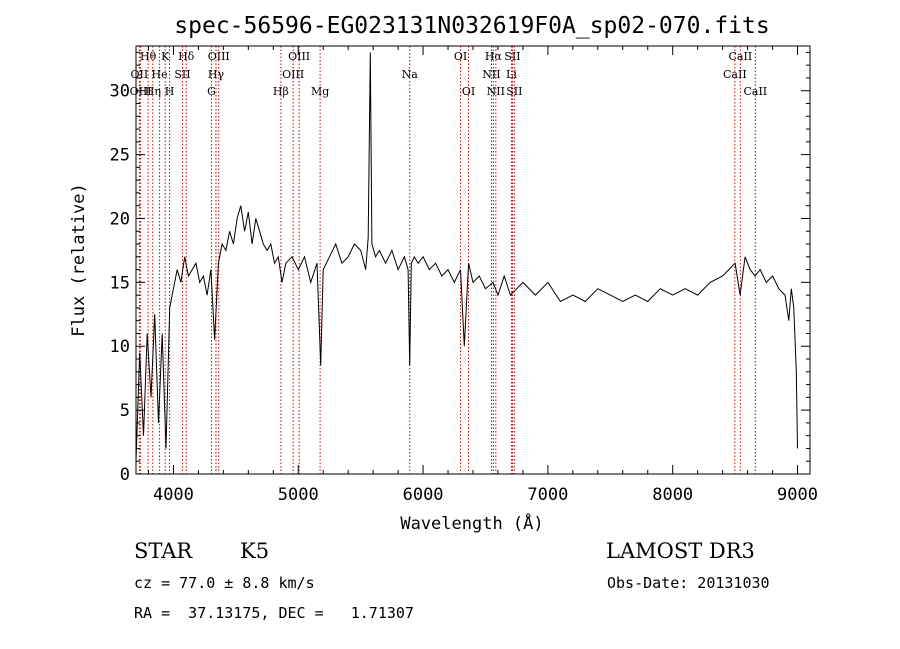 Image resolution: width=900 pixels, height=649 pixels. Describe the element at coordinates (688, 583) in the screenshot. I see `observation-date: Obs-Date: 20131030` at that location.